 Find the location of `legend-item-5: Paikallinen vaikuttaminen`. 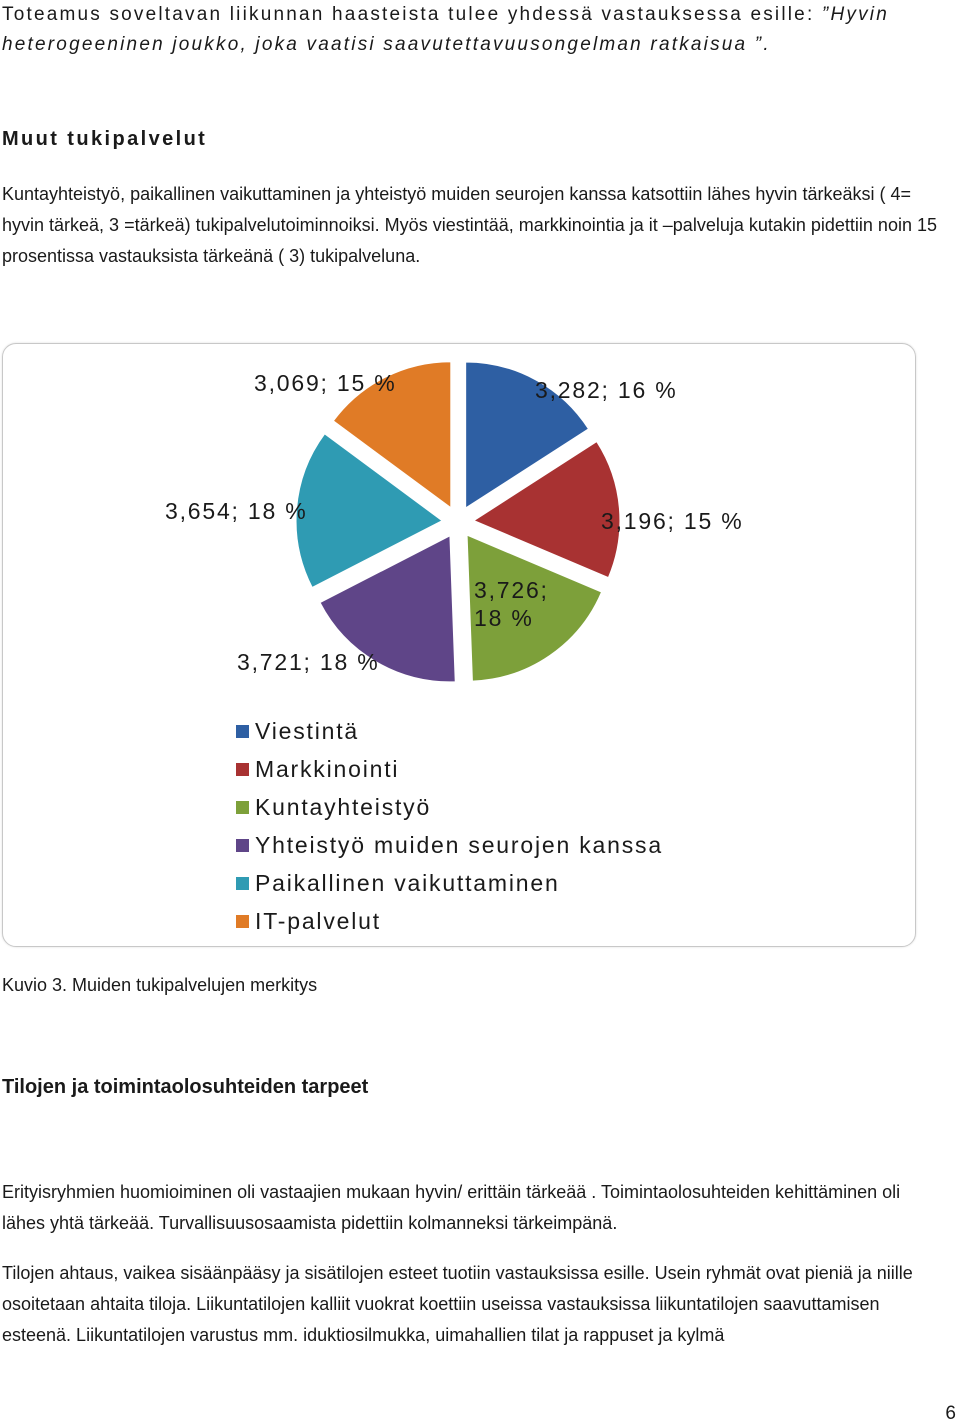

legend-item-5: Paikallinen vaikuttaminen is located at coordinates (449, 883).